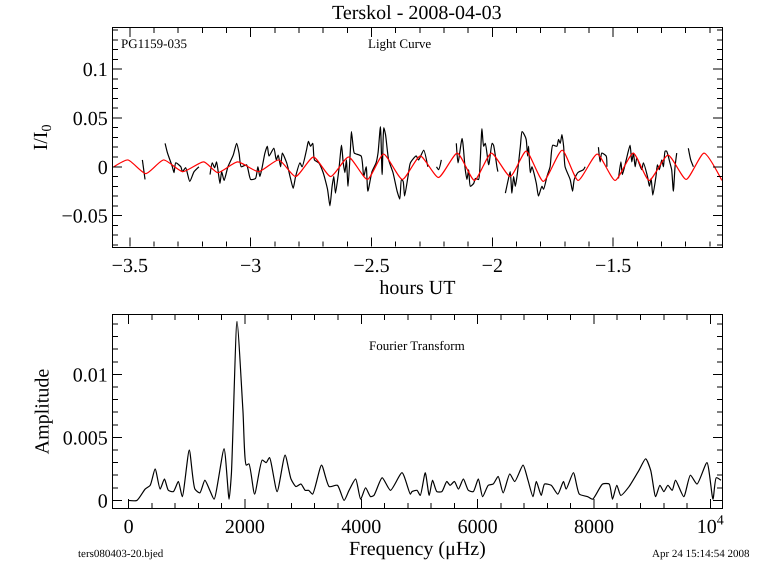 This screenshot has width=768, height=574. I want to click on y-tick-label: 0.05, so click(90, 119).